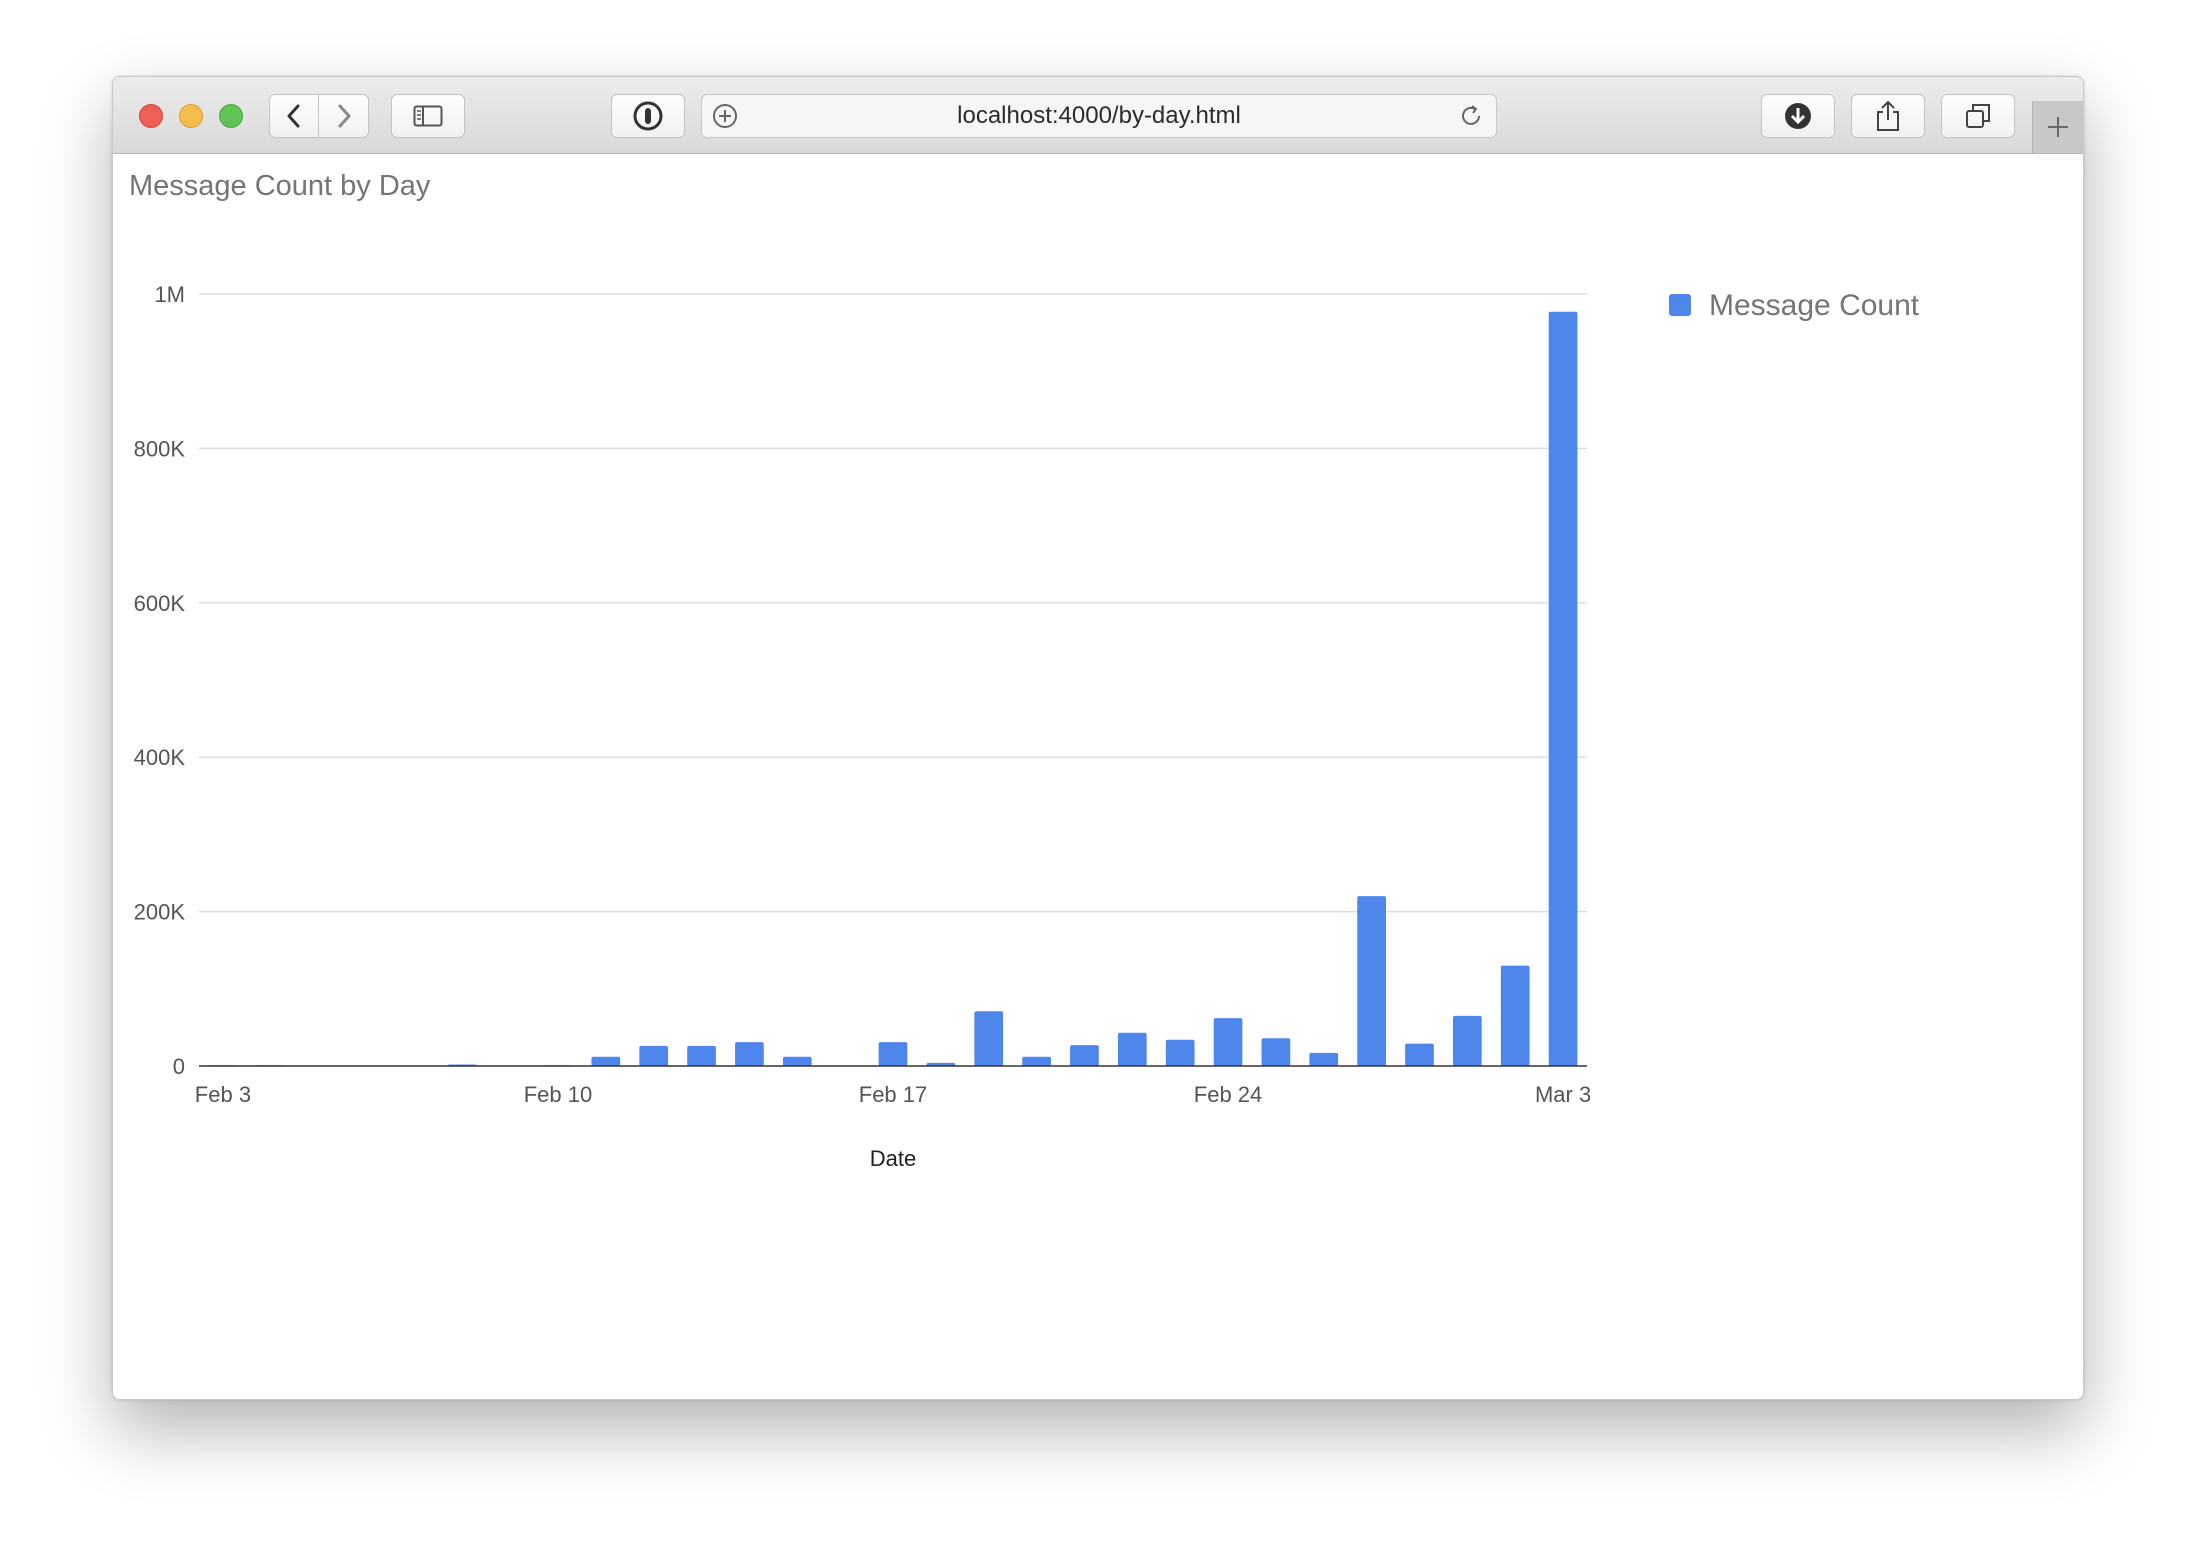 This screenshot has width=2190, height=1544. I want to click on password-key-icon, so click(648, 116).